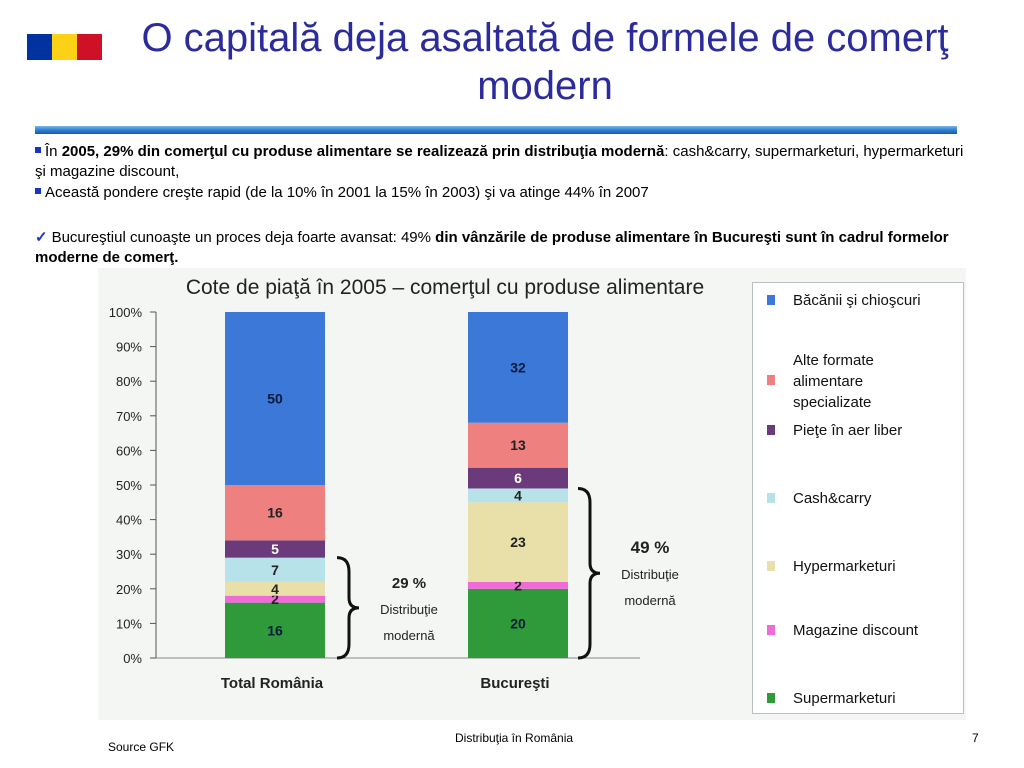  What do you see at coordinates (53, 151) in the screenshot?
I see `p1-prefix: În` at bounding box center [53, 151].